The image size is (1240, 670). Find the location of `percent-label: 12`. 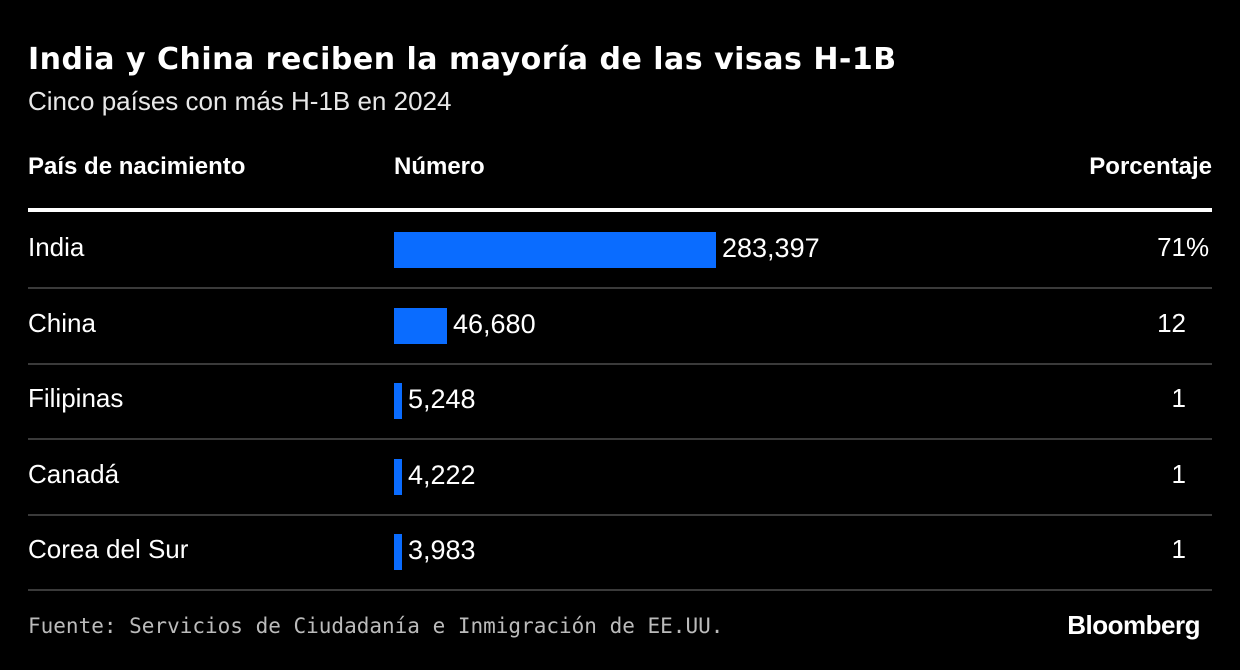

percent-label: 12 is located at coordinates (1184, 323).